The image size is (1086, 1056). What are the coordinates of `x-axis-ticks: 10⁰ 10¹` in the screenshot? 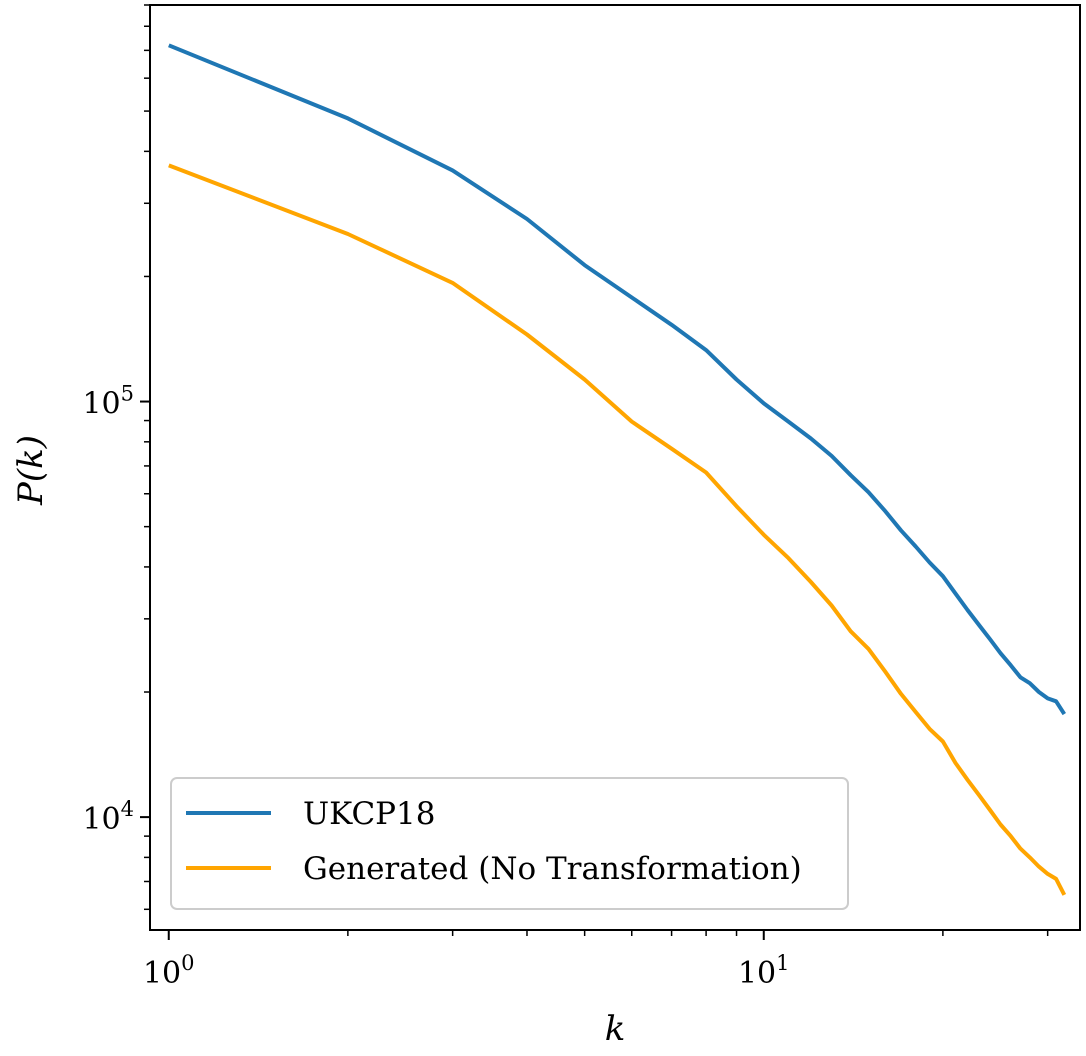 It's located at (596, 960).